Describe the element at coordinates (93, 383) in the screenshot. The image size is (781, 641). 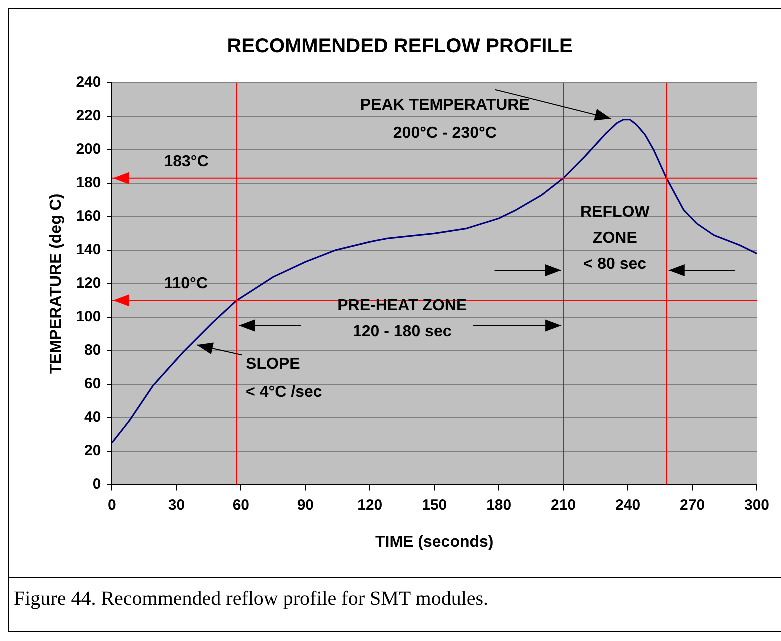
I see `y-tick-label: 60` at that location.